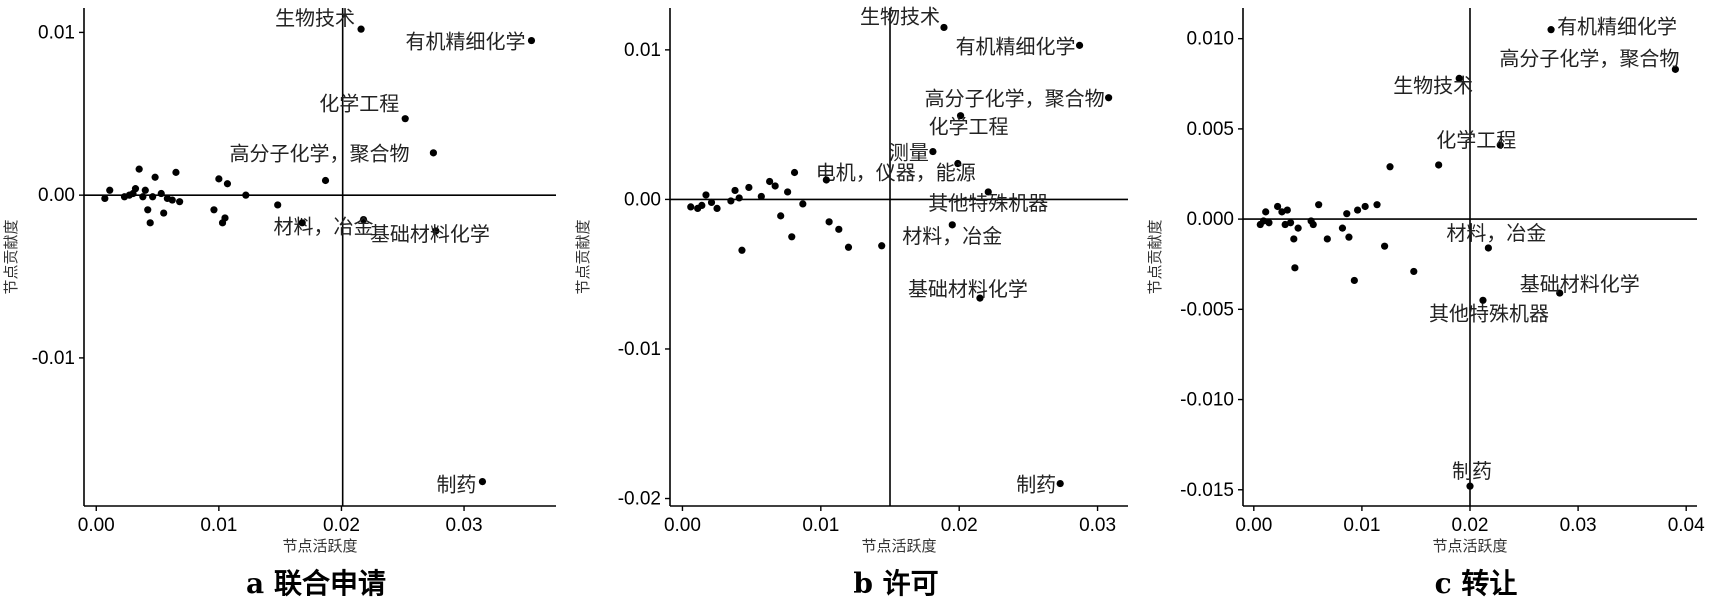 Image resolution: width=1712 pixels, height=601 pixels. I want to click on x-tick-label: 0.02, so click(959, 525).